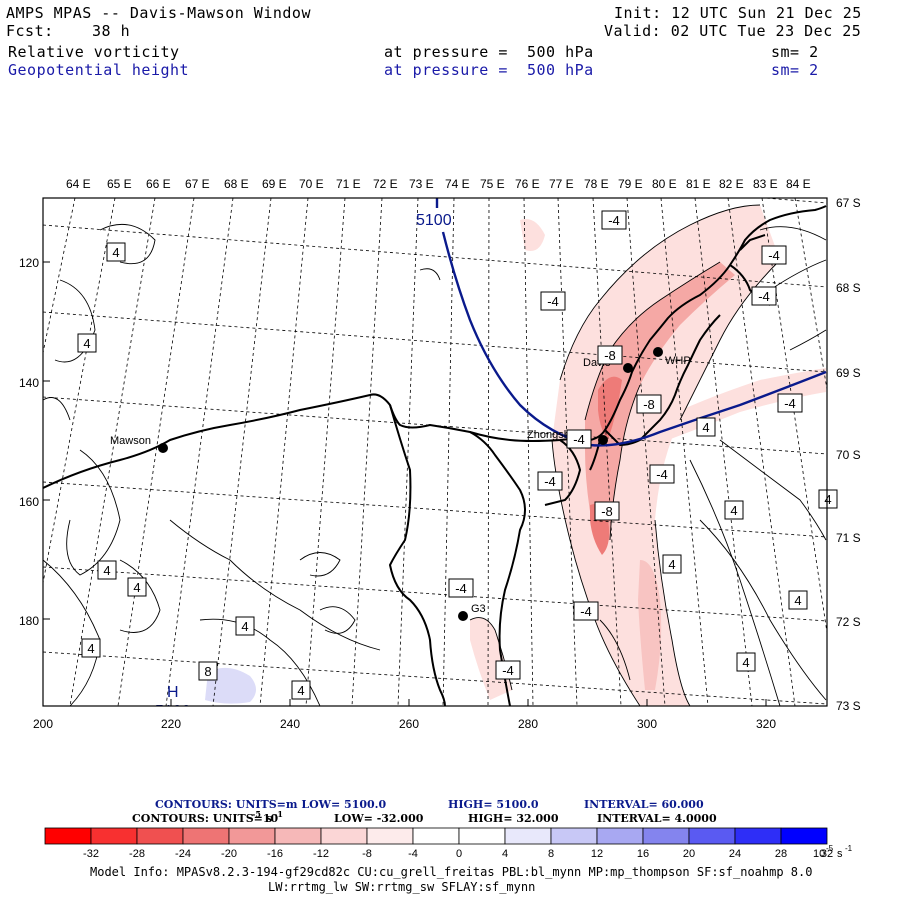  I want to click on colorbar-unit-s: s, so click(840, 854).